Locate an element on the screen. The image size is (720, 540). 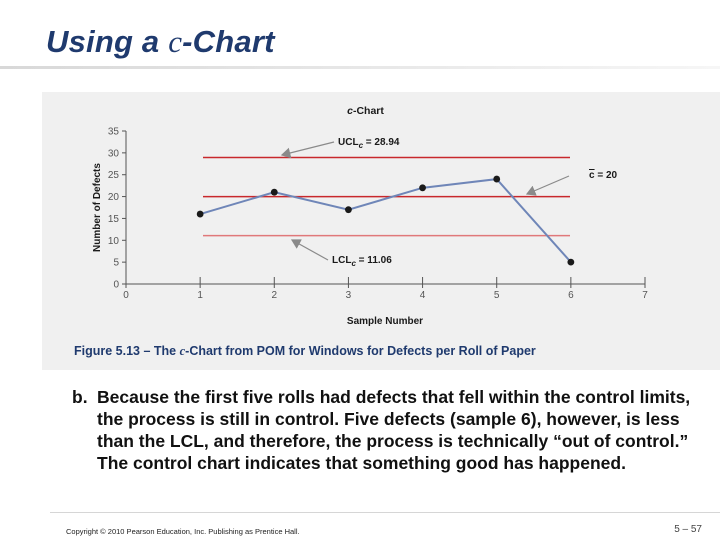
center-arrow is located at coordinates (547, 185).